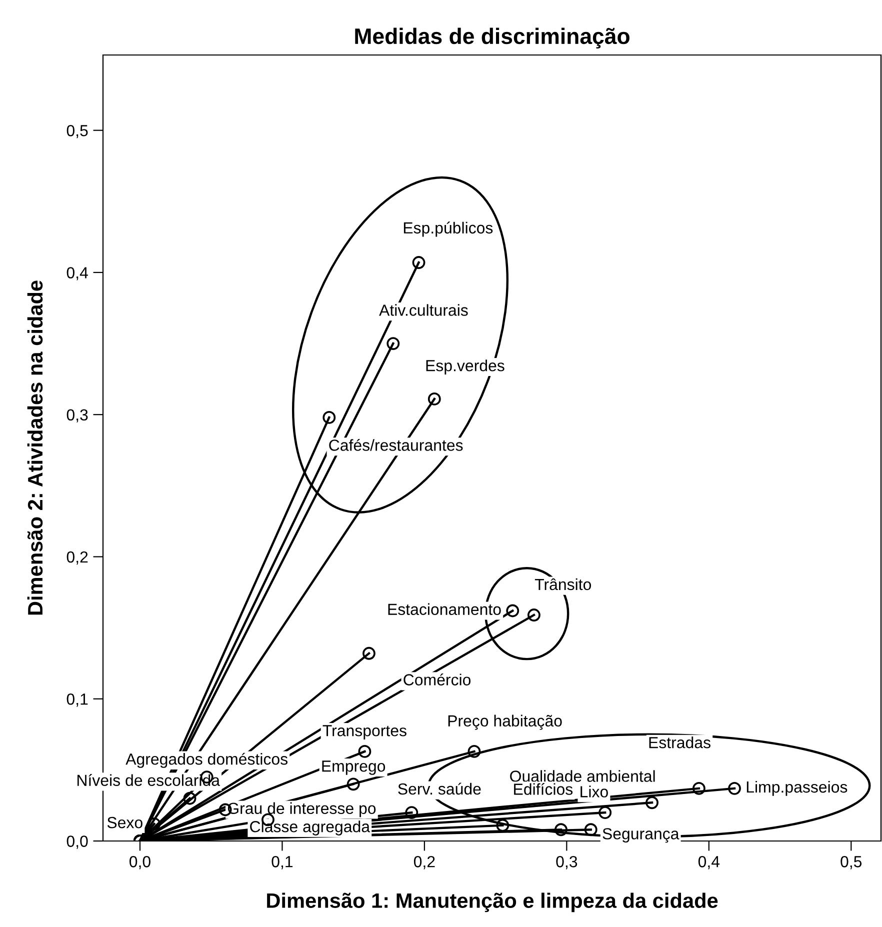 This screenshot has height=927, width=882. I want to click on y-tick-label: 0,3, so click(77, 415).